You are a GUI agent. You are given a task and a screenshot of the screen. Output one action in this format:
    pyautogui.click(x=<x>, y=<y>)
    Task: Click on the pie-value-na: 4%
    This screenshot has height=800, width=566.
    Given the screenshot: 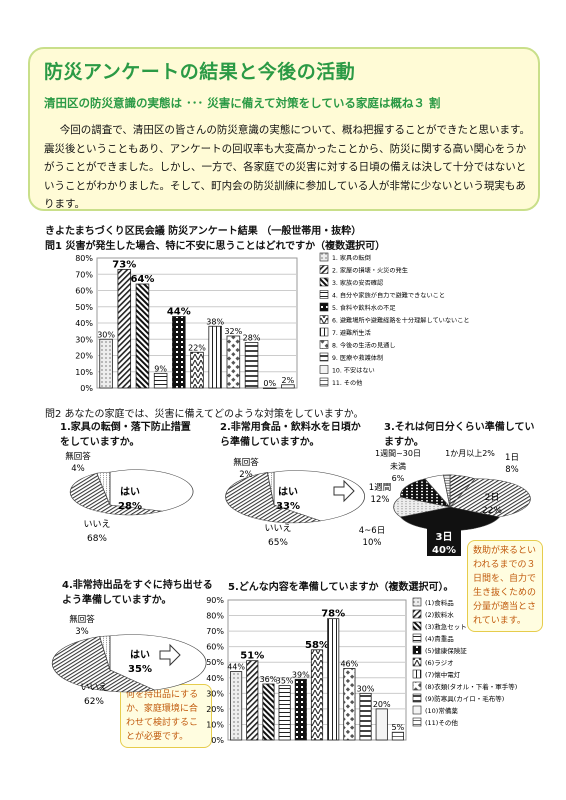 What is the action you would take?
    pyautogui.click(x=78, y=469)
    